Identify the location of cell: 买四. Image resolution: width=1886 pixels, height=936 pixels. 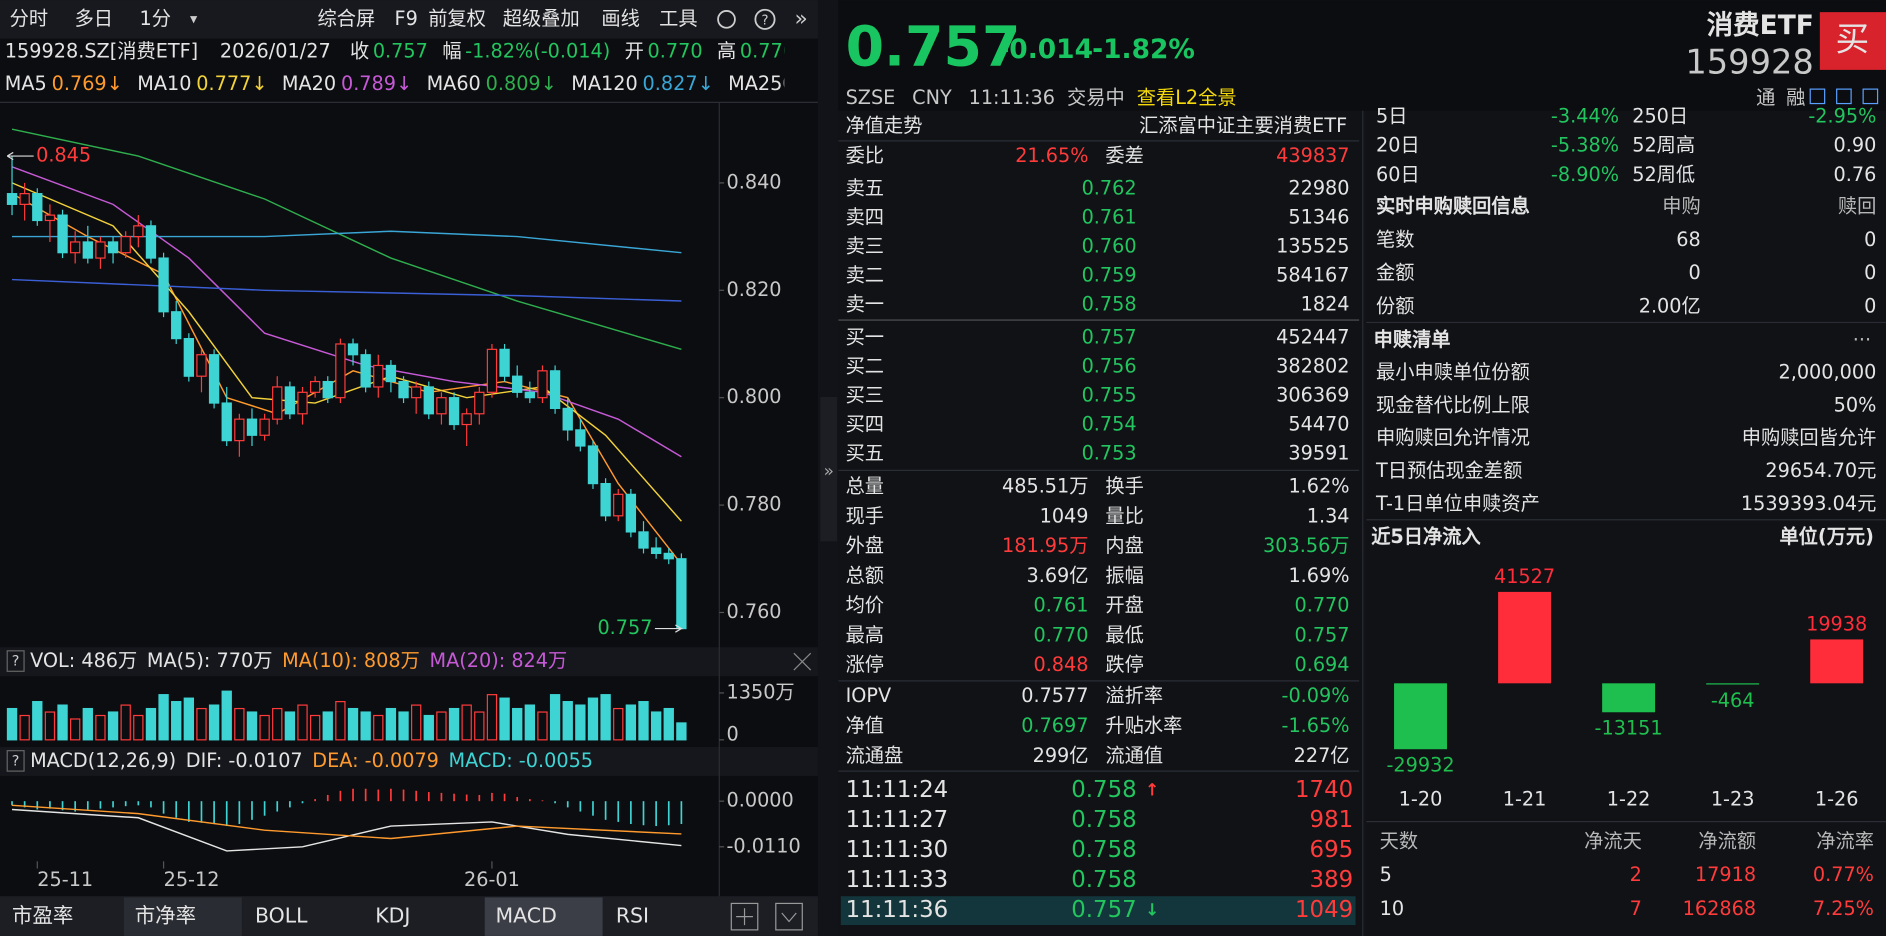
(865, 424).